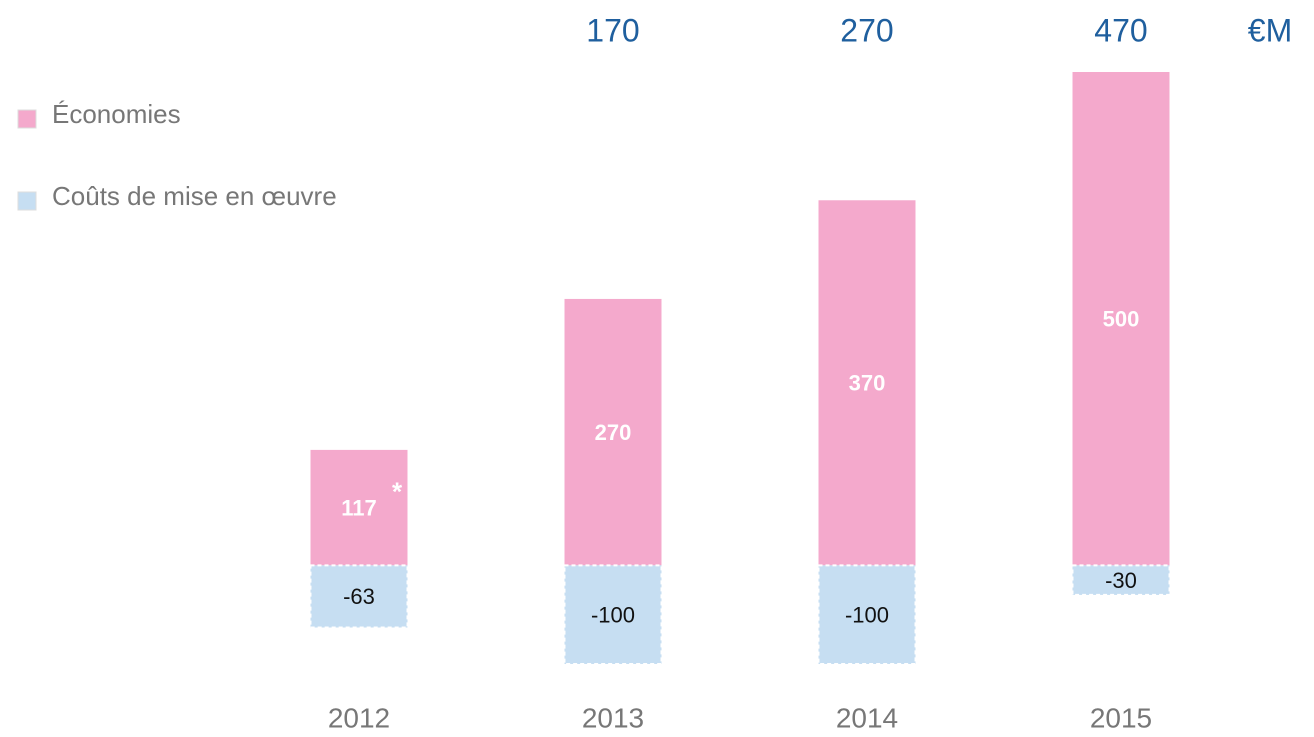  Describe the element at coordinates (1270, 30) in the screenshot. I see `unit-label: €M` at that location.